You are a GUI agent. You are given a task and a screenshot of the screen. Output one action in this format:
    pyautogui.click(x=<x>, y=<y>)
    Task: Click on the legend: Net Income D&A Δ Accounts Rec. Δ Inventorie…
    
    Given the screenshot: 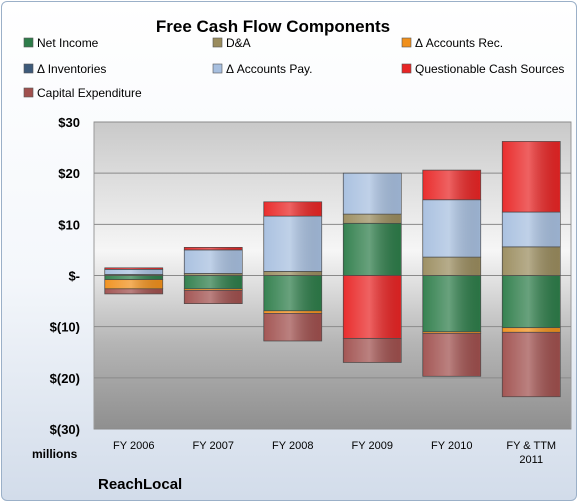 What is the action you would take?
    pyautogui.click(x=293, y=68)
    